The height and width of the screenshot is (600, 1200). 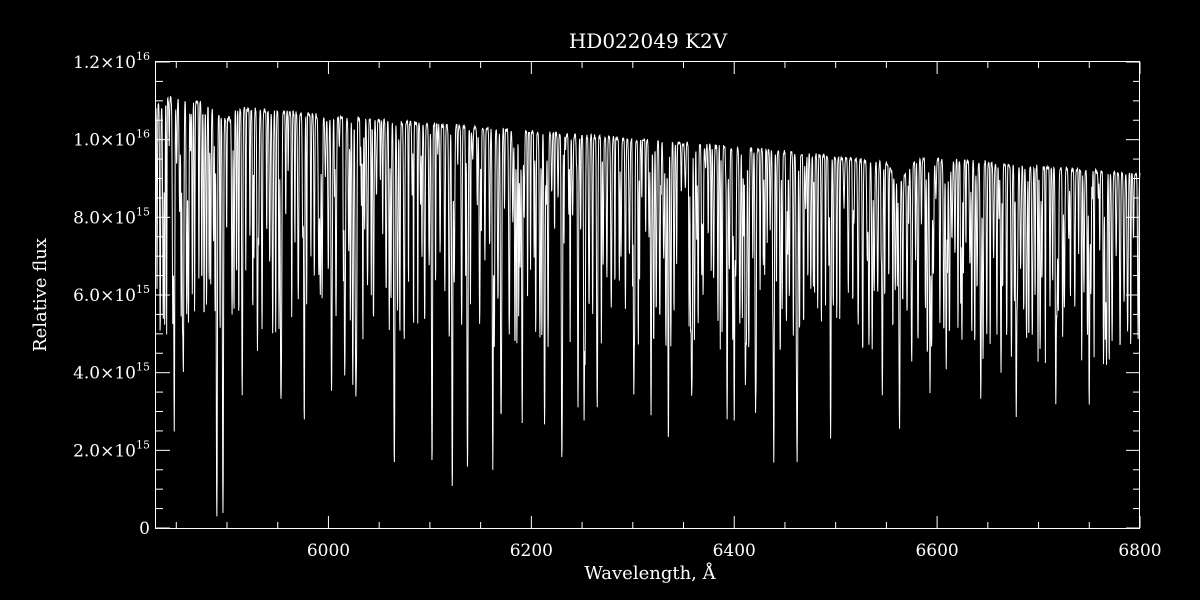 I want to click on x-tick-label: 6400, so click(x=734, y=551).